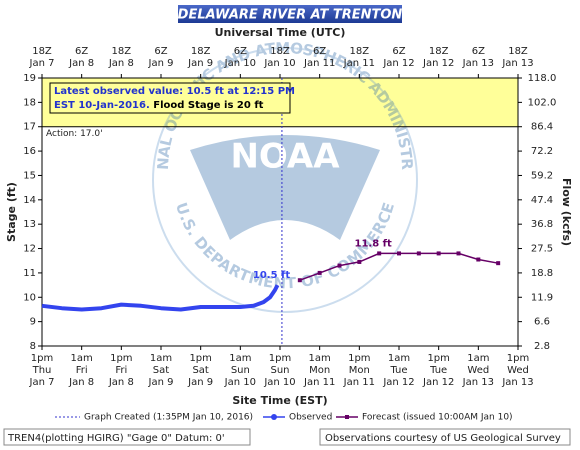 This screenshot has width=580, height=450. What do you see at coordinates (542, 297) in the screenshot?
I see `y2-tick-label: 11.9` at bounding box center [542, 297].